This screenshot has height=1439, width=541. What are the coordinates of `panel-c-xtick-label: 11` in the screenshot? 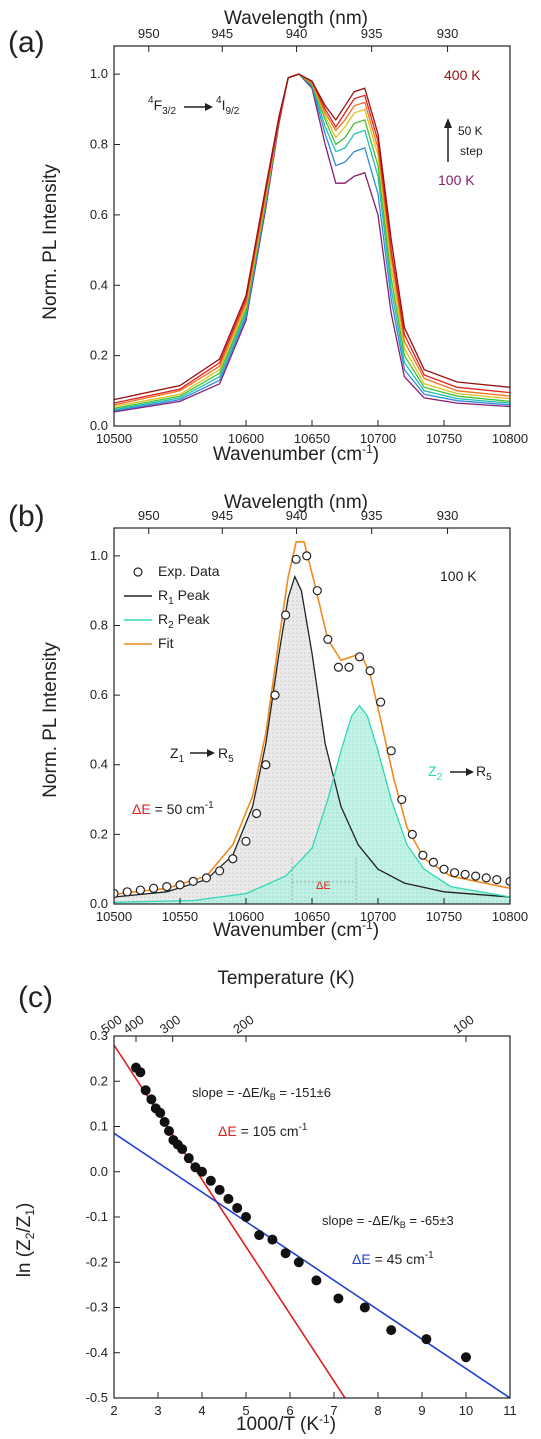 It's located at (510, 1410).